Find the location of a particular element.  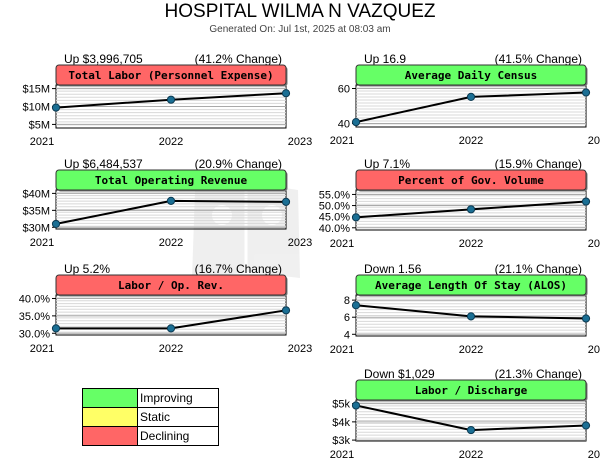

chart-title: Average Daily Census is located at coordinates (471, 75).